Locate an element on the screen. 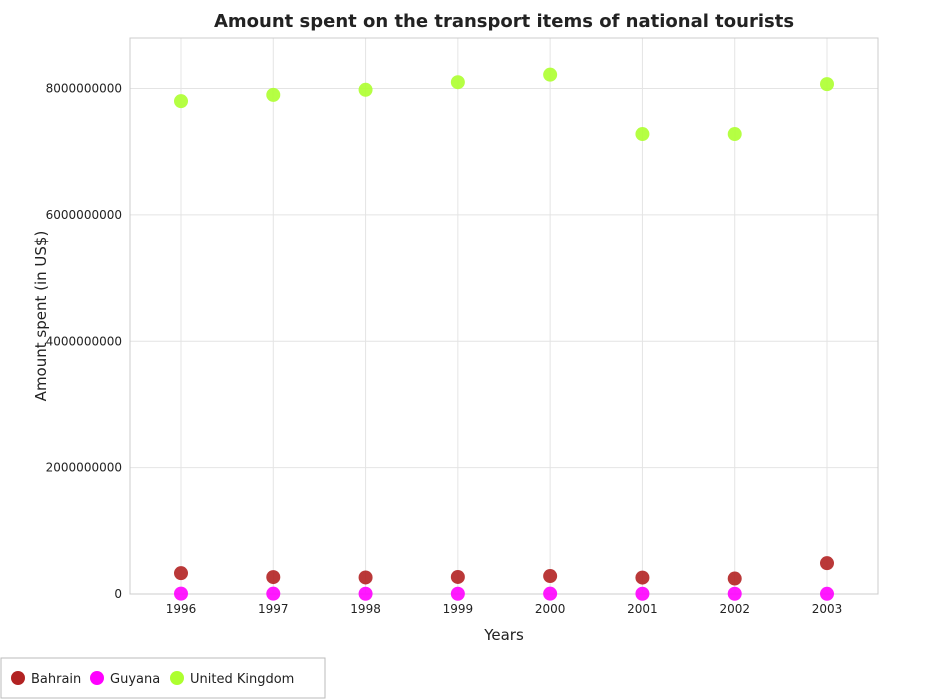 This screenshot has height=700, width=927. x-tick-labels: 1996 1997 1998 1999 2000 2001 2002 2003 is located at coordinates (504, 609).